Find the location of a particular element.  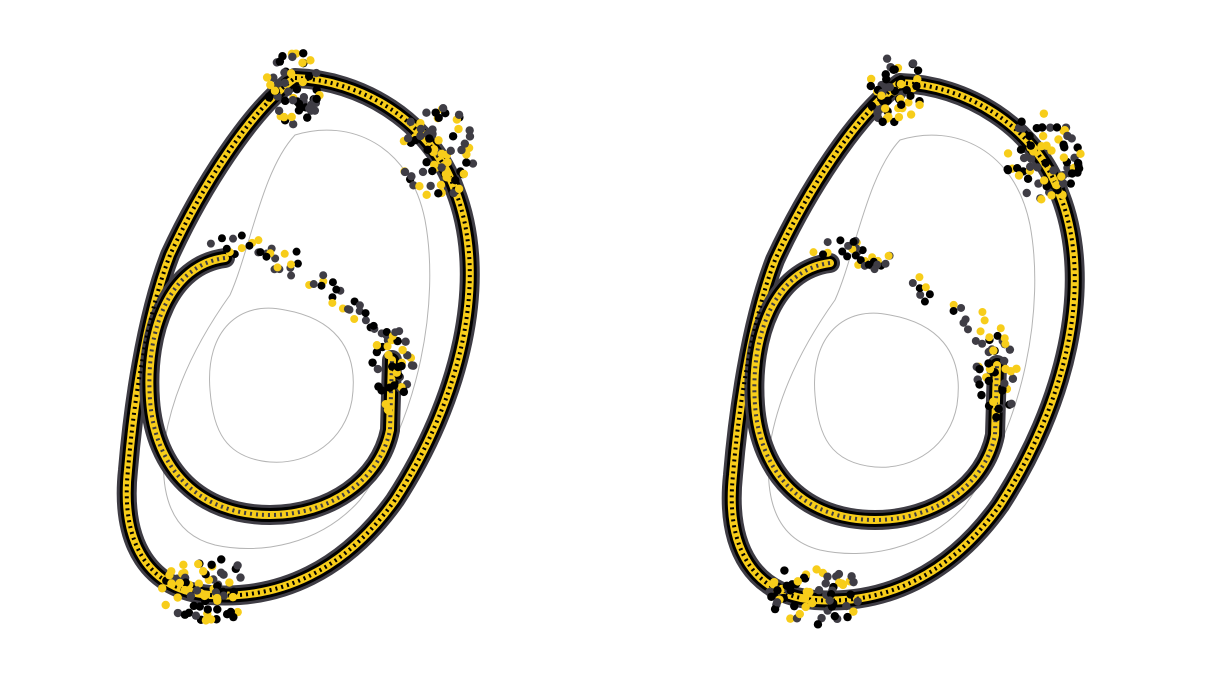

inner-contour-outline is located at coordinates (281, 385).